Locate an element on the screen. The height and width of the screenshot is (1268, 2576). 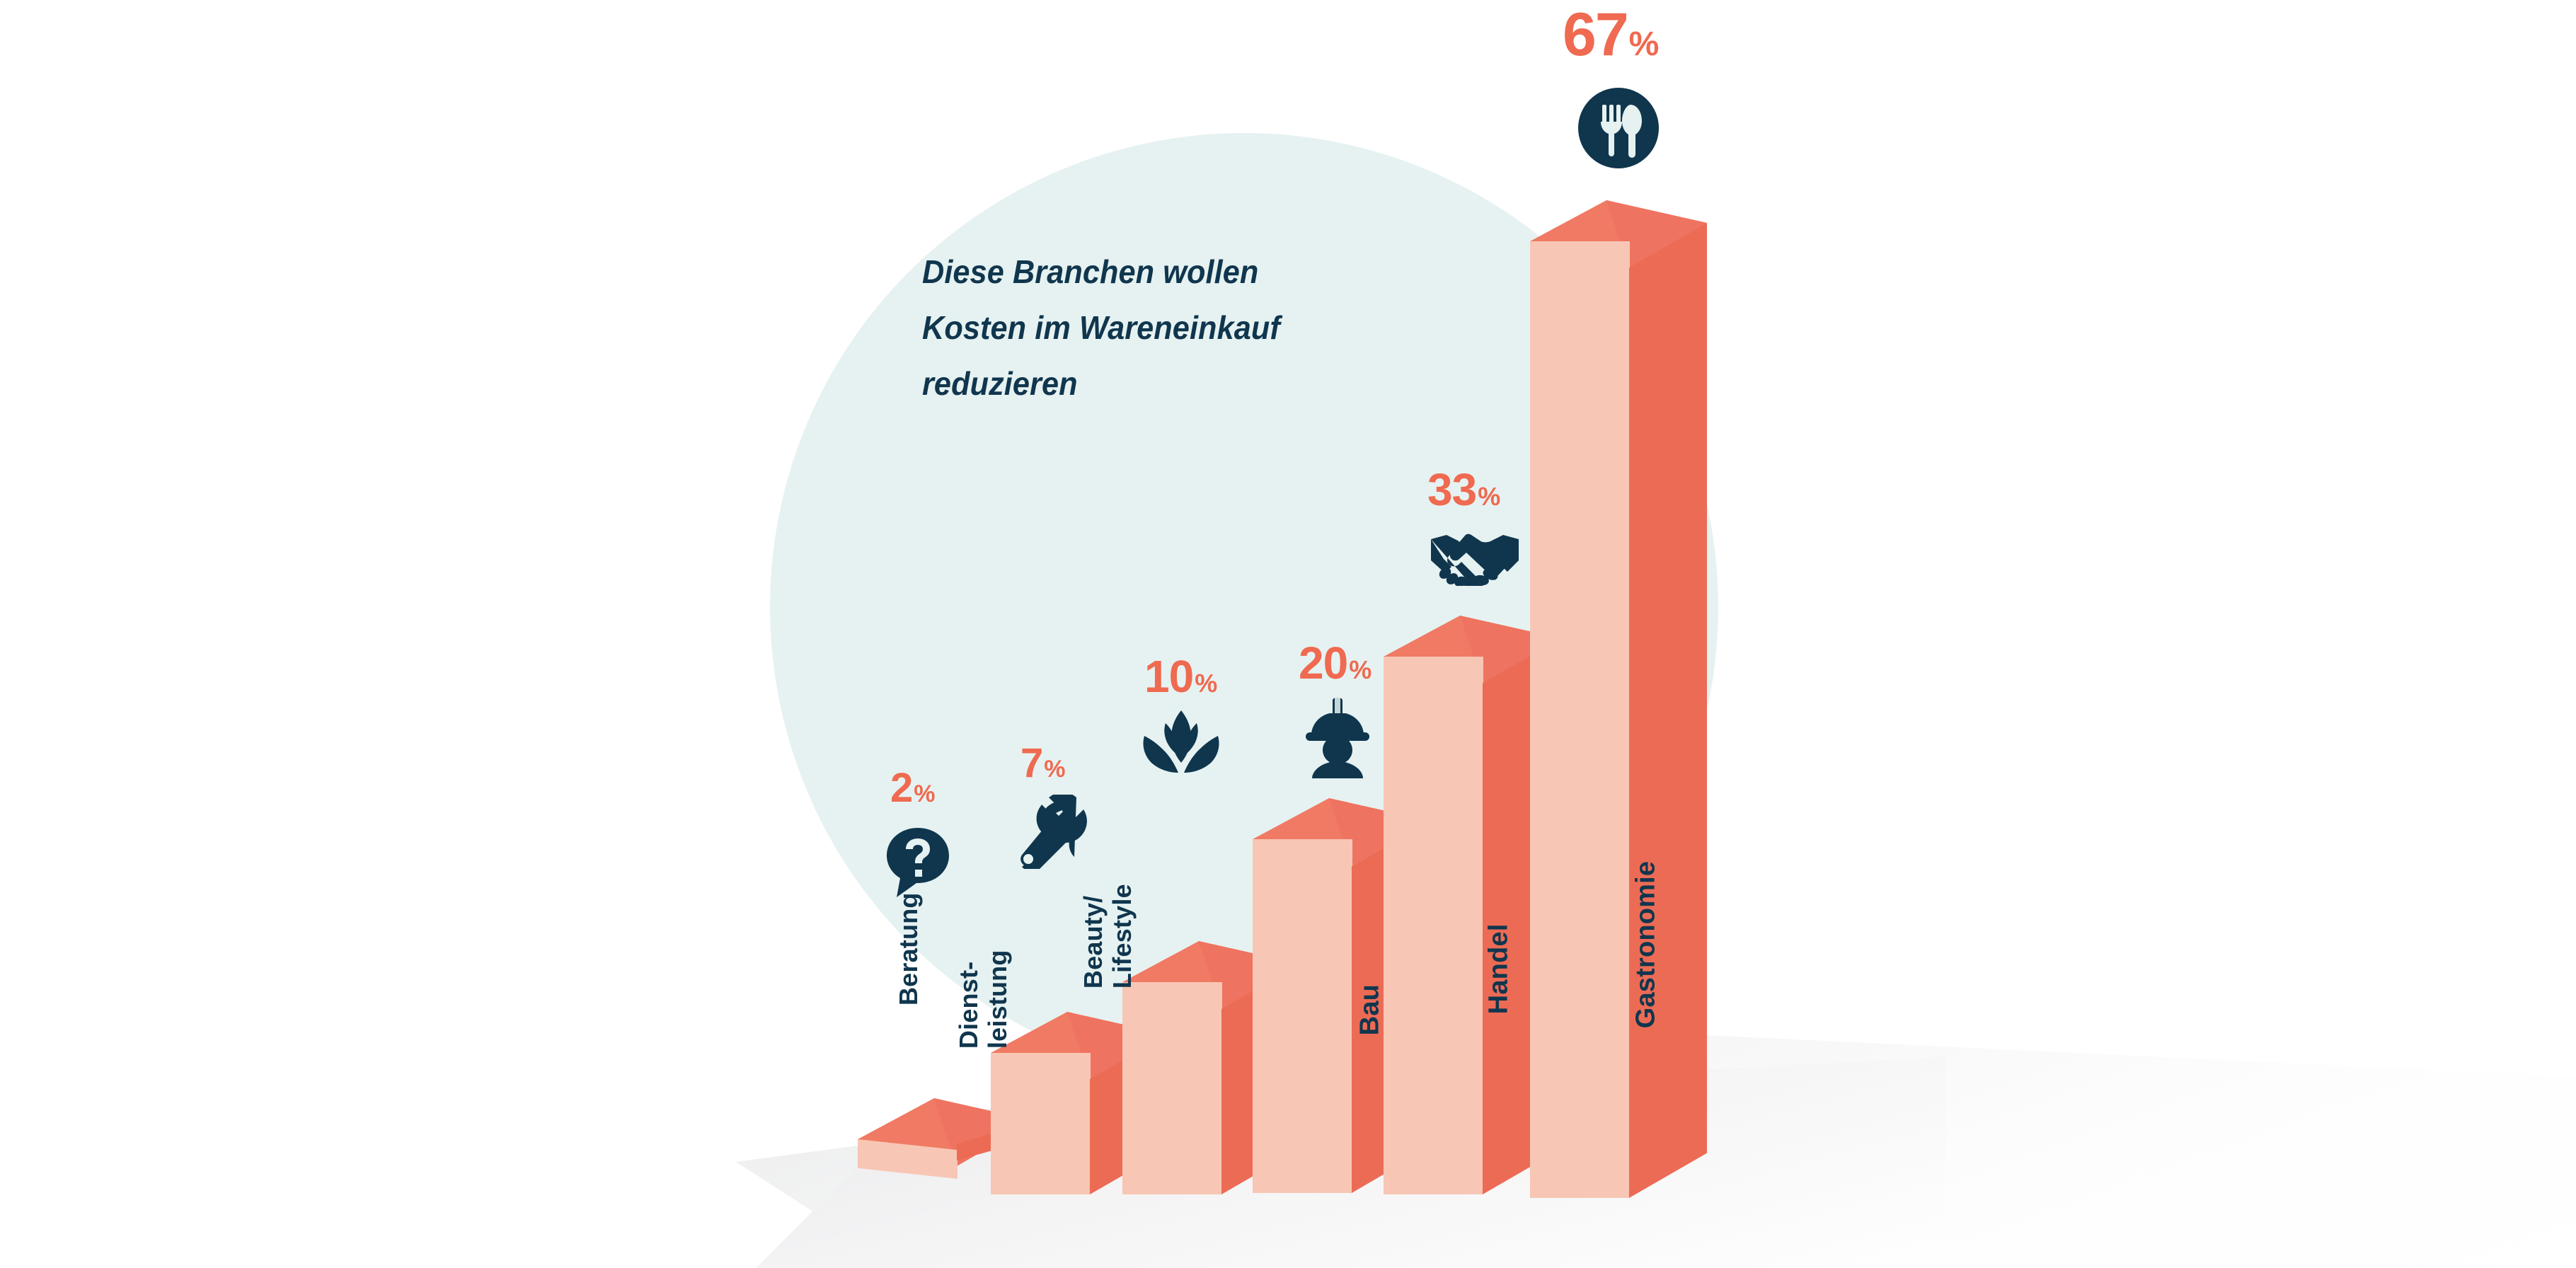
bar-value-bau: 20% is located at coordinates (1336, 663).